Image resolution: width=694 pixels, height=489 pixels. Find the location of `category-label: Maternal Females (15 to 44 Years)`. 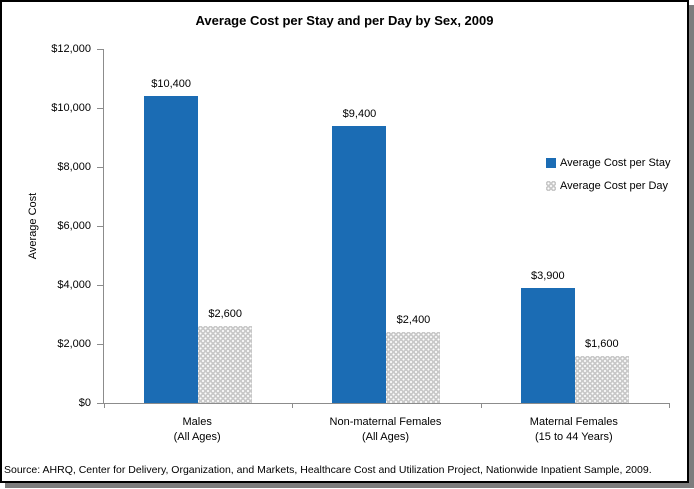

category-label: Maternal Females (15 to 44 Years) is located at coordinates (574, 430).